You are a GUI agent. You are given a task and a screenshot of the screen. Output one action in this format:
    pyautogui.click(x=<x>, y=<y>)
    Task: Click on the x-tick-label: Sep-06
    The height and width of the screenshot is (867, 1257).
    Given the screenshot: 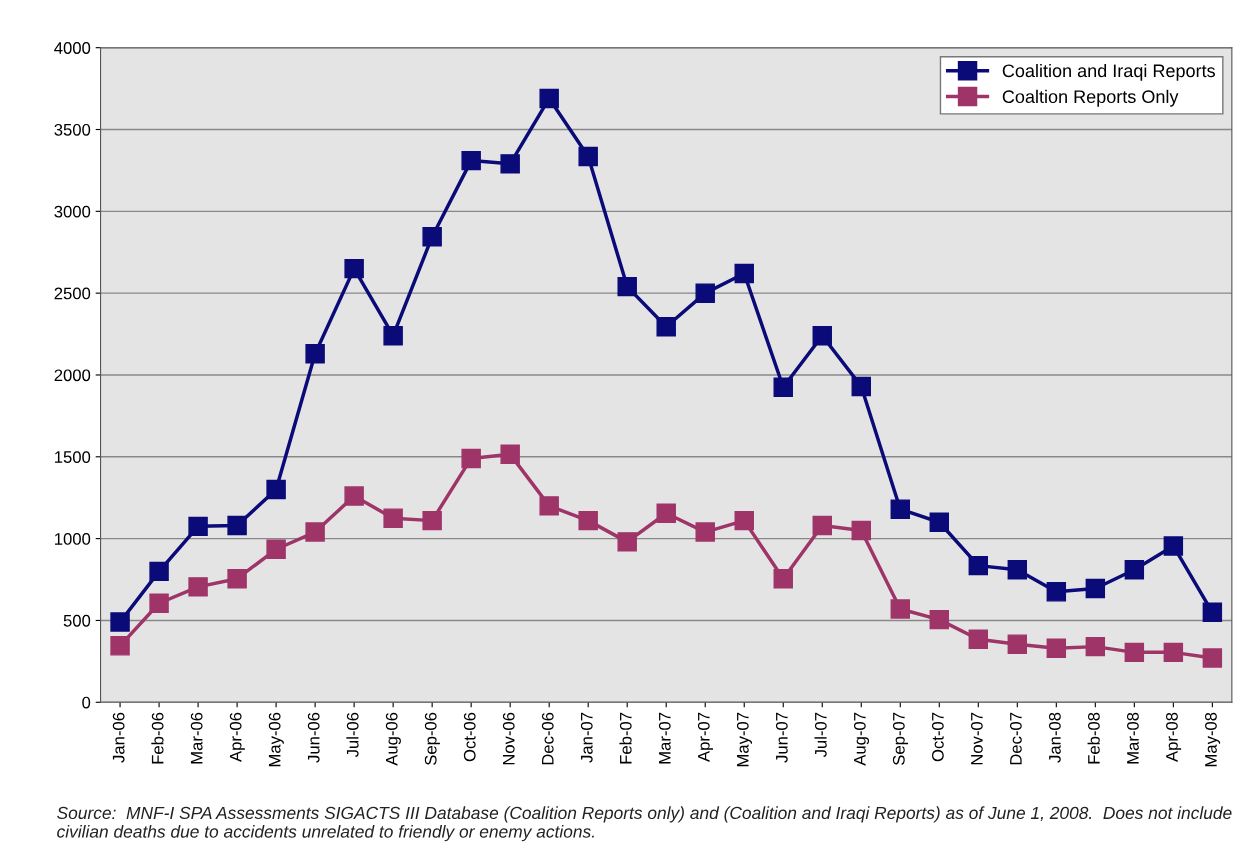 What is the action you would take?
    pyautogui.click(x=432, y=738)
    